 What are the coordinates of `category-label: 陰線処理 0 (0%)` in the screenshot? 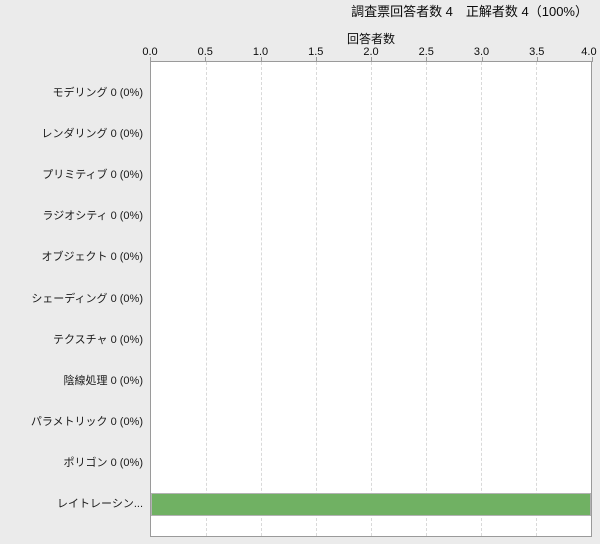 It's located at (103, 380).